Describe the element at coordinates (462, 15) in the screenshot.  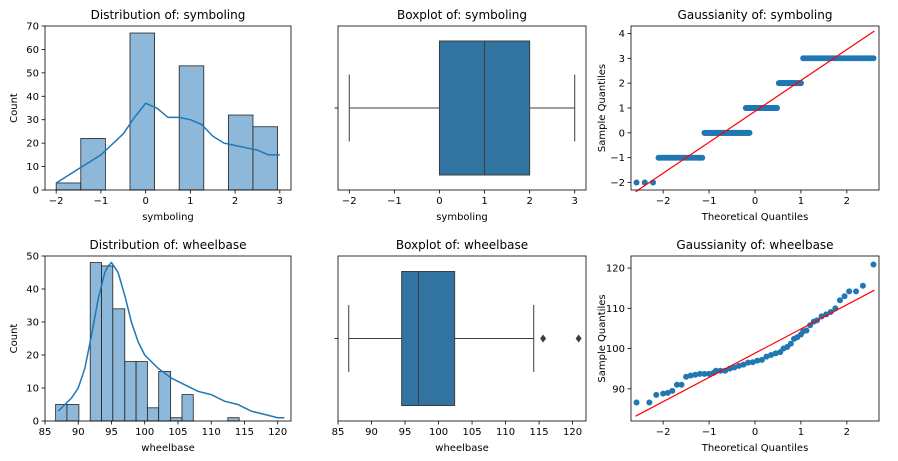
I see `subplot-title: Boxplot of: symboling` at that location.